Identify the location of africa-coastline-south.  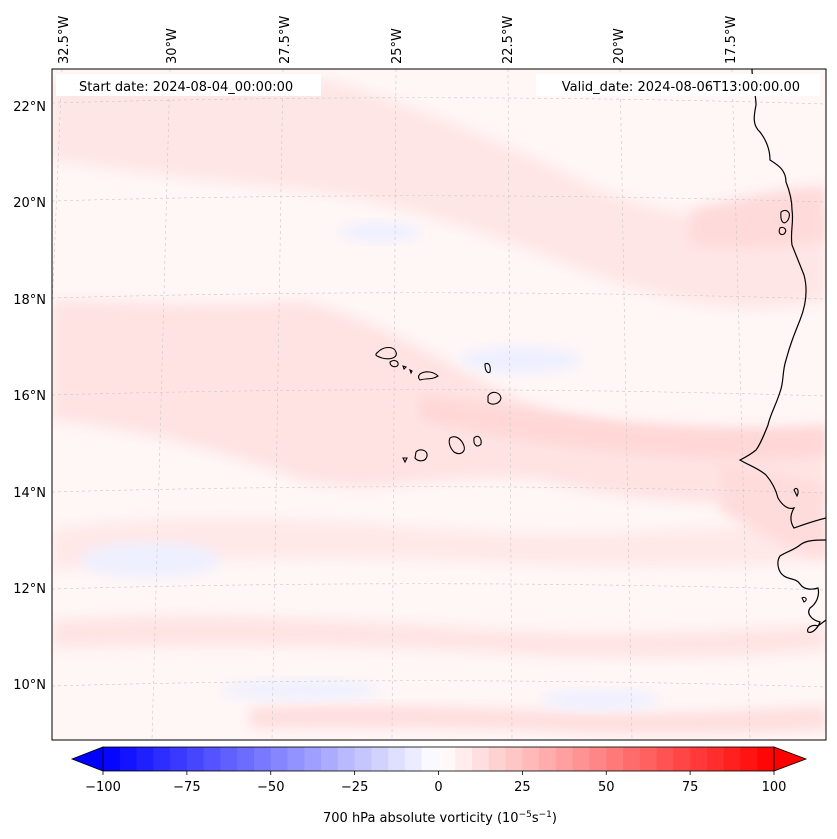
(801, 586).